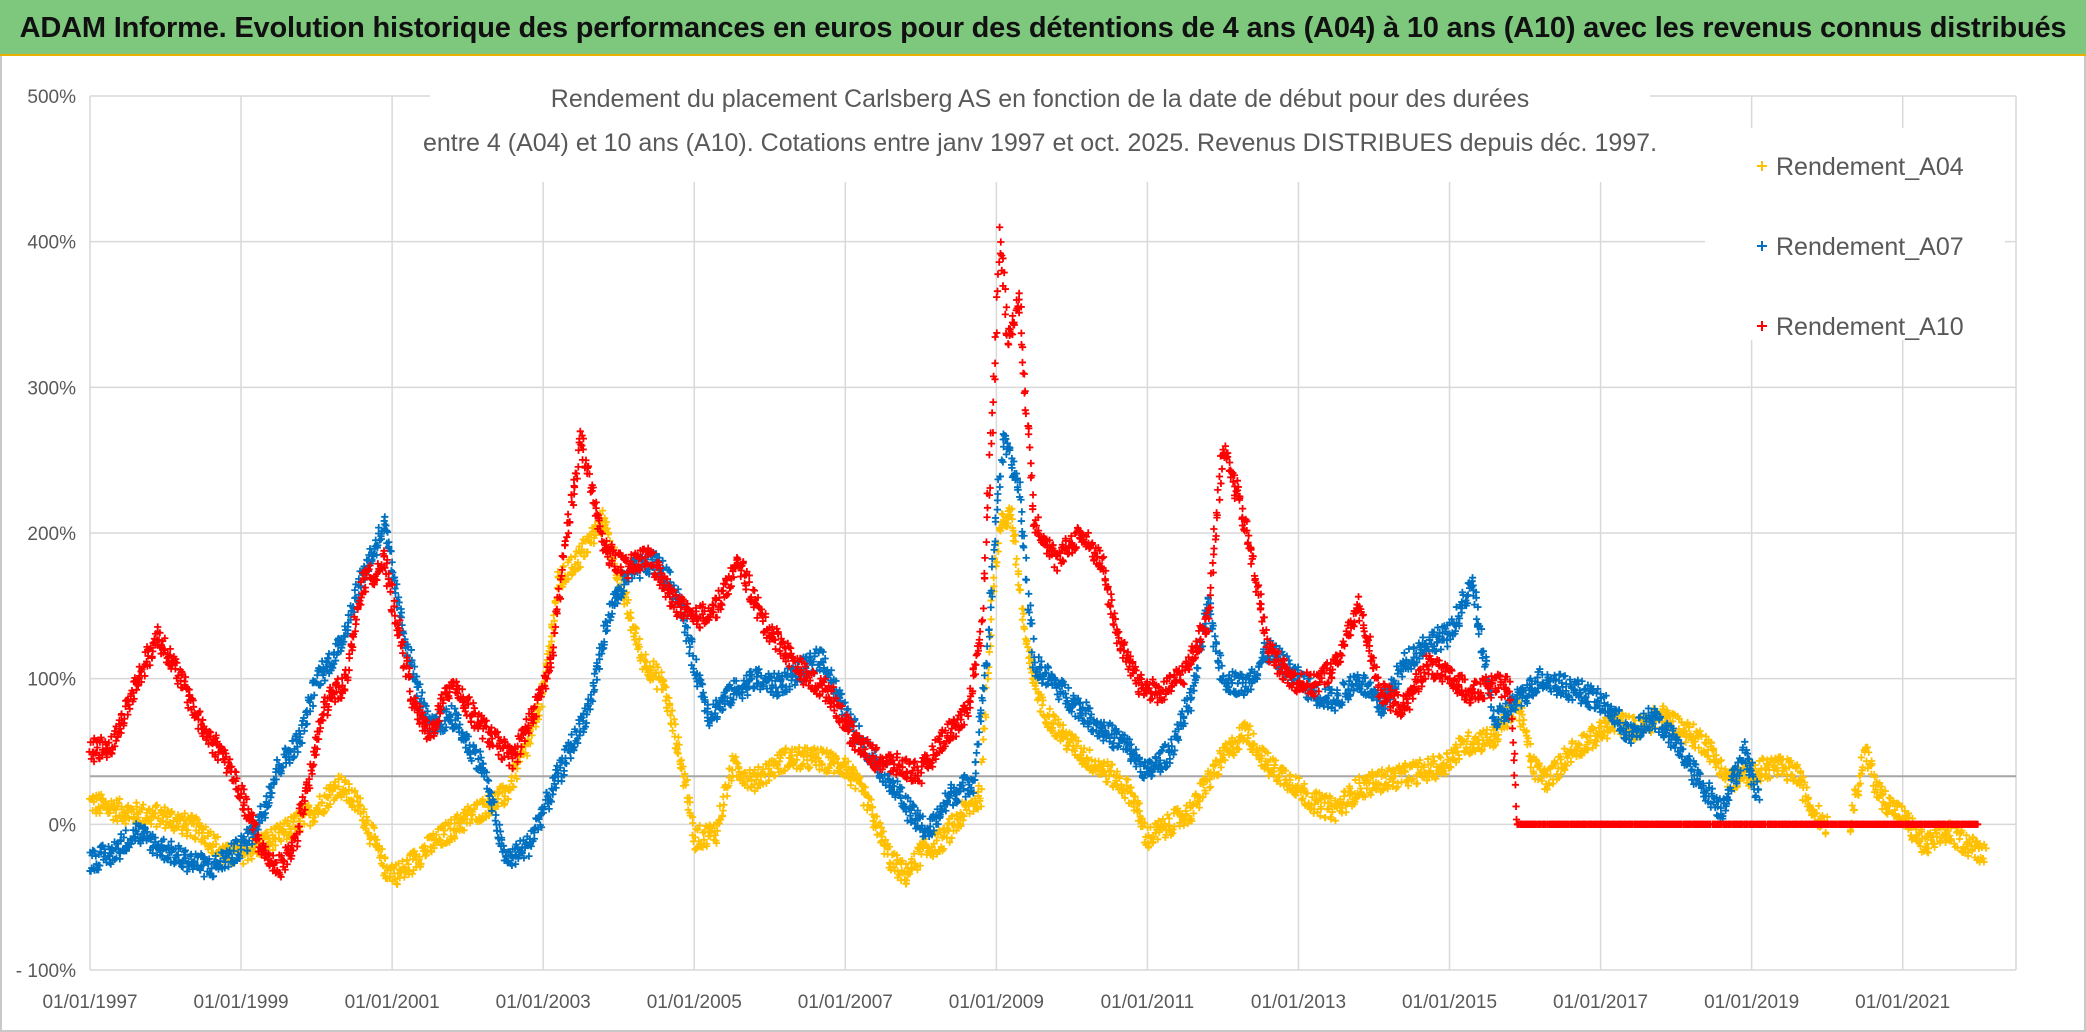  I want to click on x-tick-label: 01/01/2021, so click(1902, 1002).